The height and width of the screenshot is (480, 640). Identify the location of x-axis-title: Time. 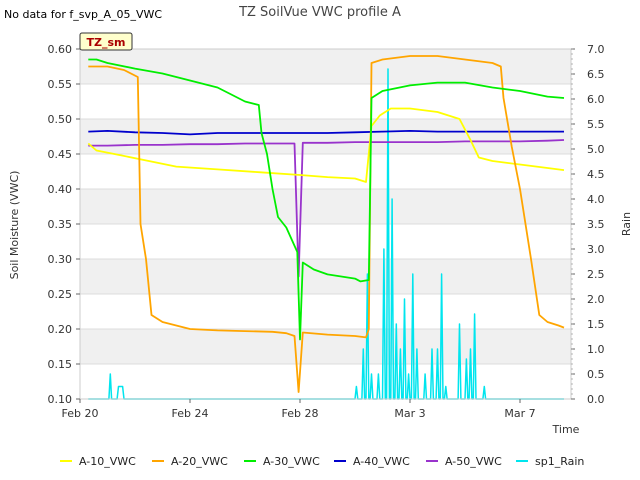
(566, 429).